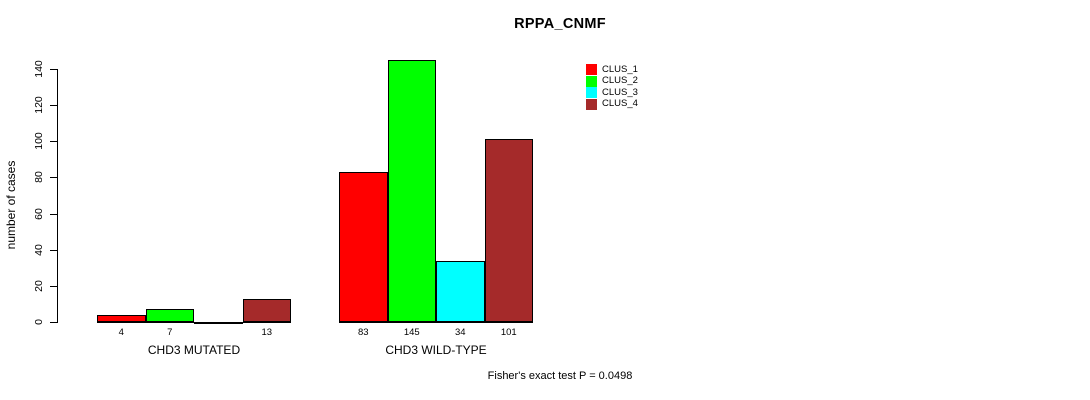 Image resolution: width=1090 pixels, height=400 pixels. Describe the element at coordinates (11, 205) in the screenshot. I see `y-axis-label: number of cases` at that location.